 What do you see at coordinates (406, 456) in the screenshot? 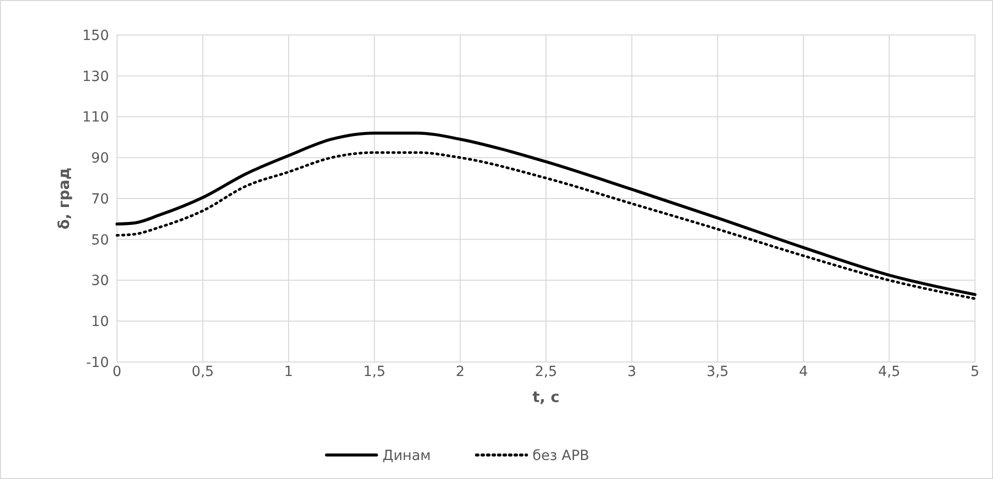
I see `legend-label: Динам` at bounding box center [406, 456].